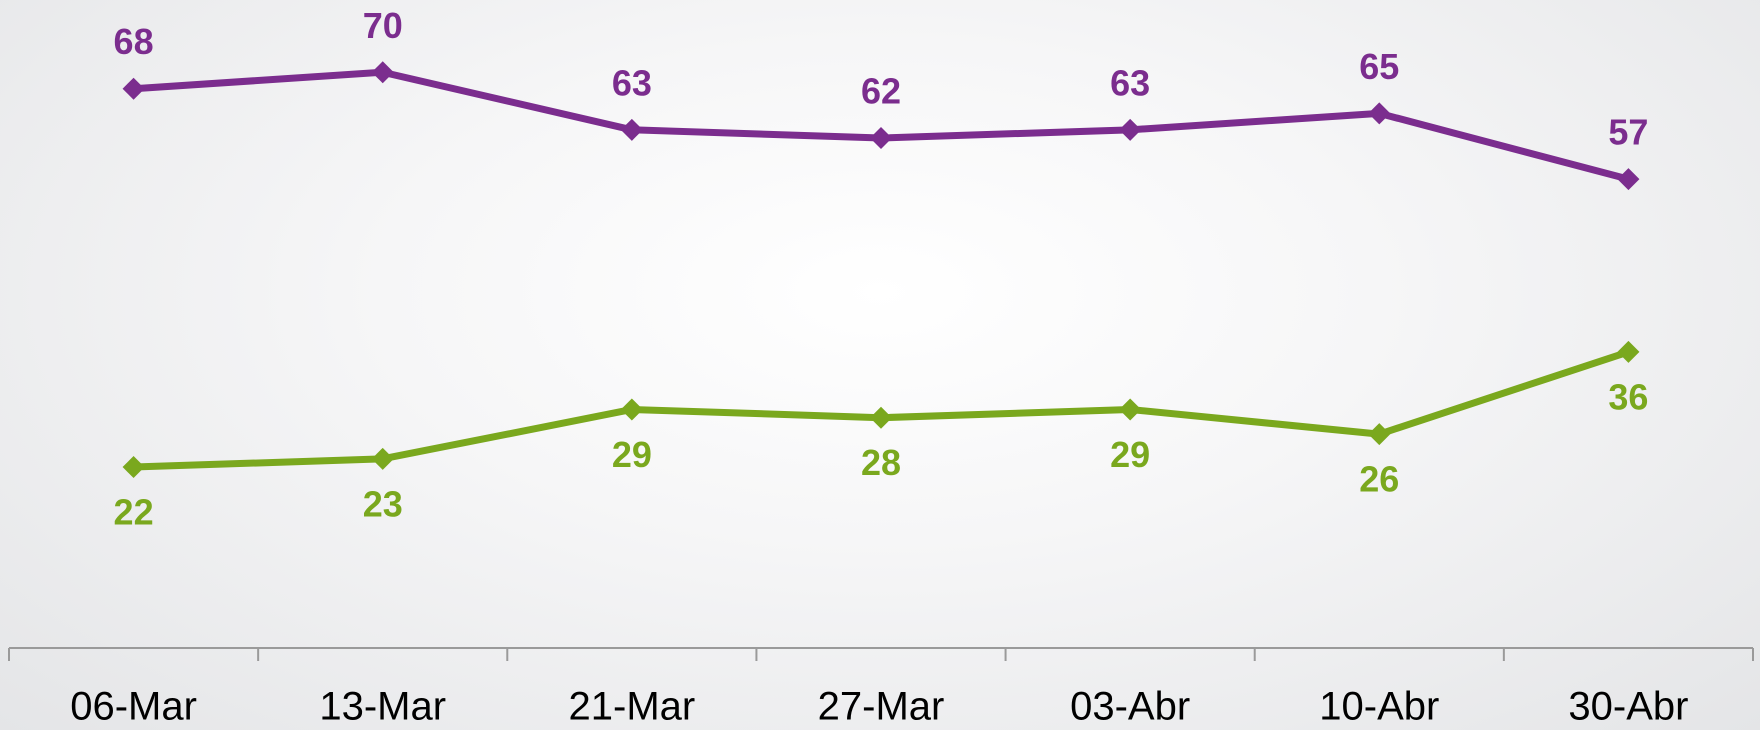 The width and height of the screenshot is (1760, 730). I want to click on data-label: 36, so click(1628, 396).